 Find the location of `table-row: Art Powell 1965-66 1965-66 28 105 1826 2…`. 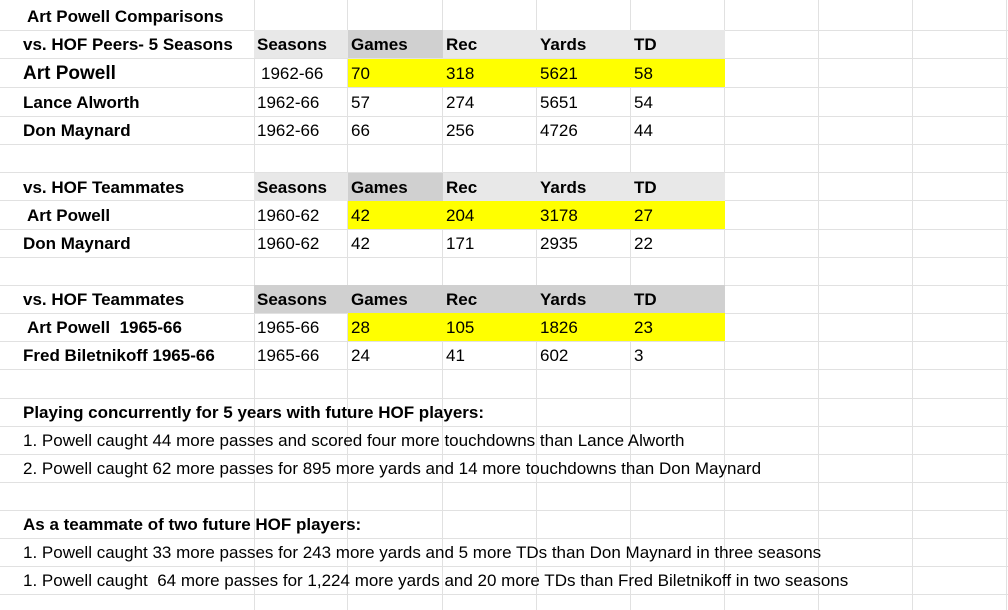

table-row: Art Powell 1965-66 1965-66 28 105 1826 2… is located at coordinates (504, 327).